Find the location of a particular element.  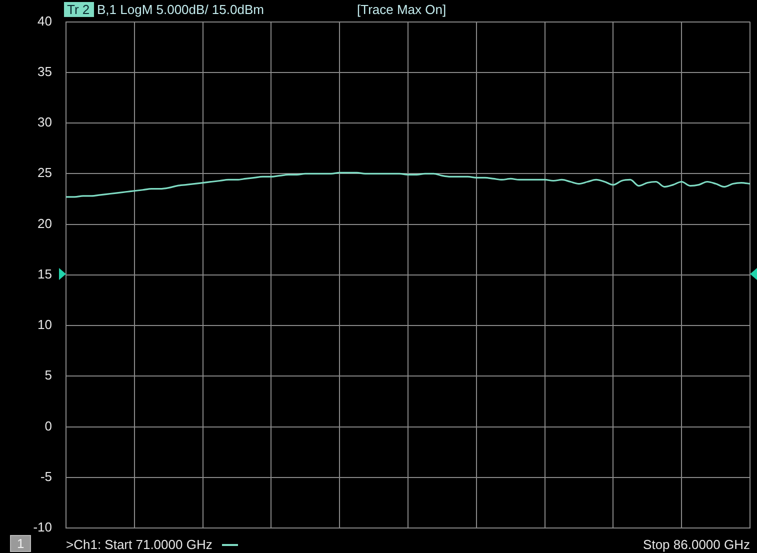

y-tick-label: -5 is located at coordinates (46, 476).